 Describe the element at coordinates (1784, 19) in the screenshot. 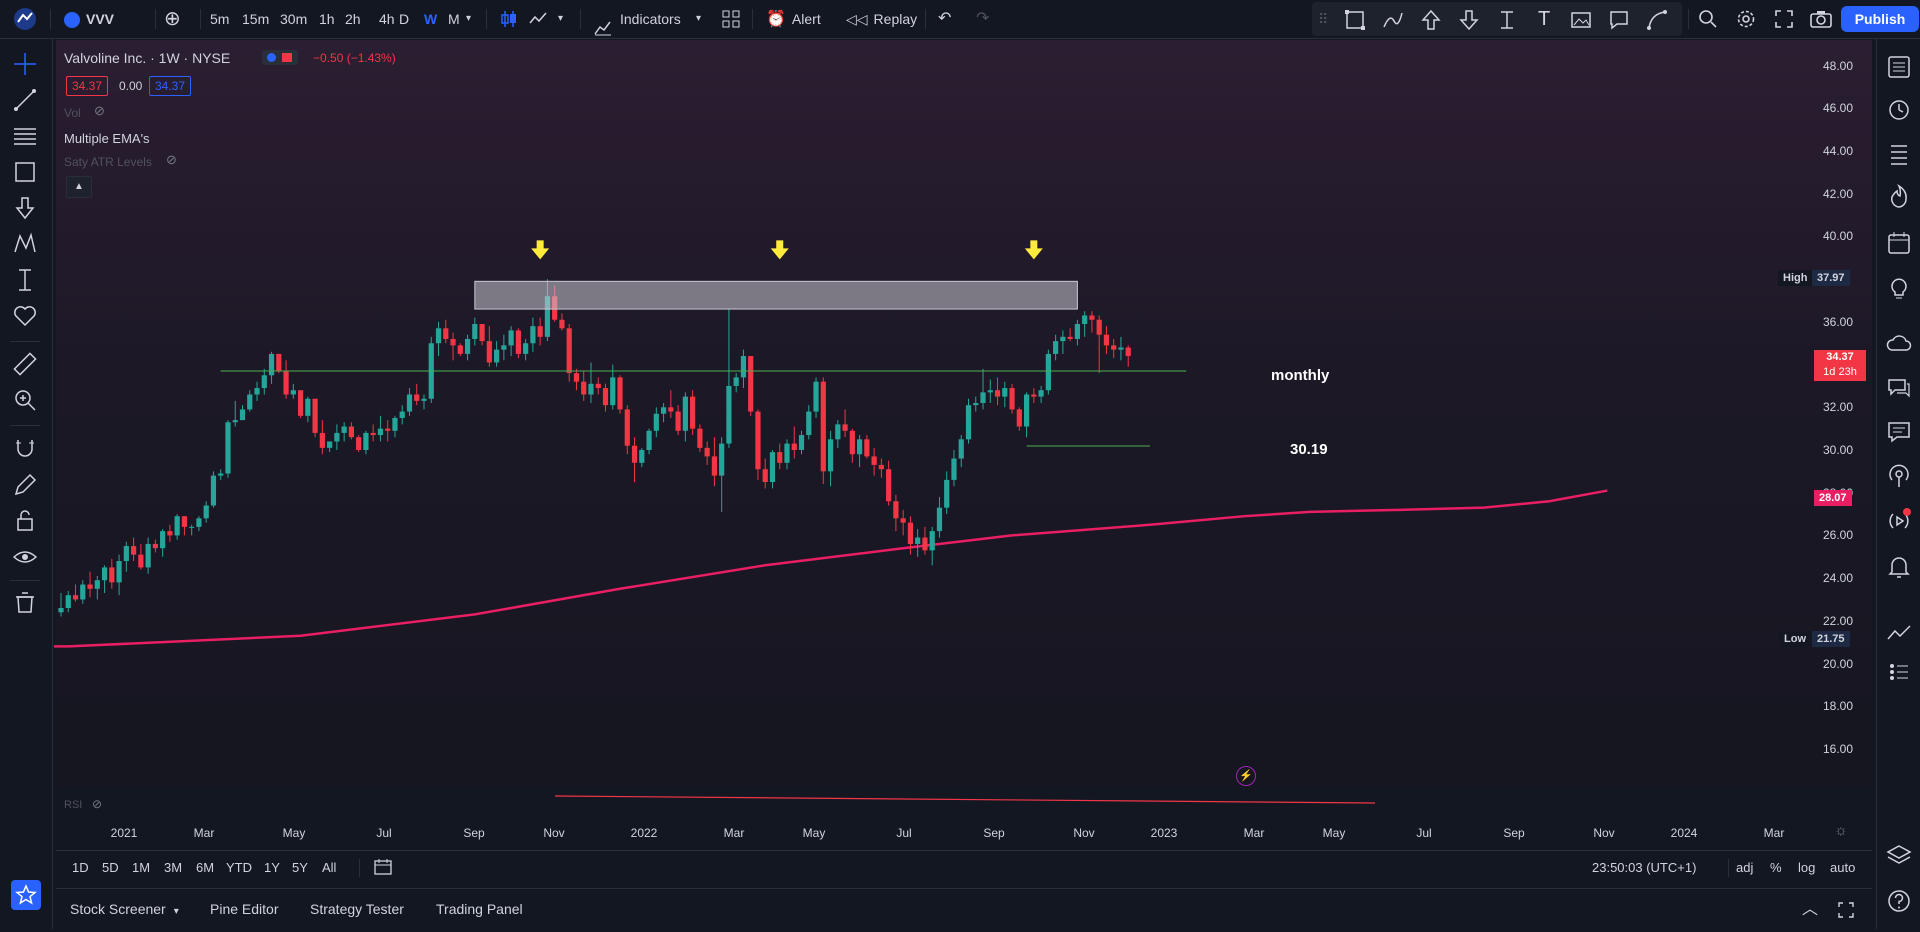

I see `fullscreen-icon` at that location.